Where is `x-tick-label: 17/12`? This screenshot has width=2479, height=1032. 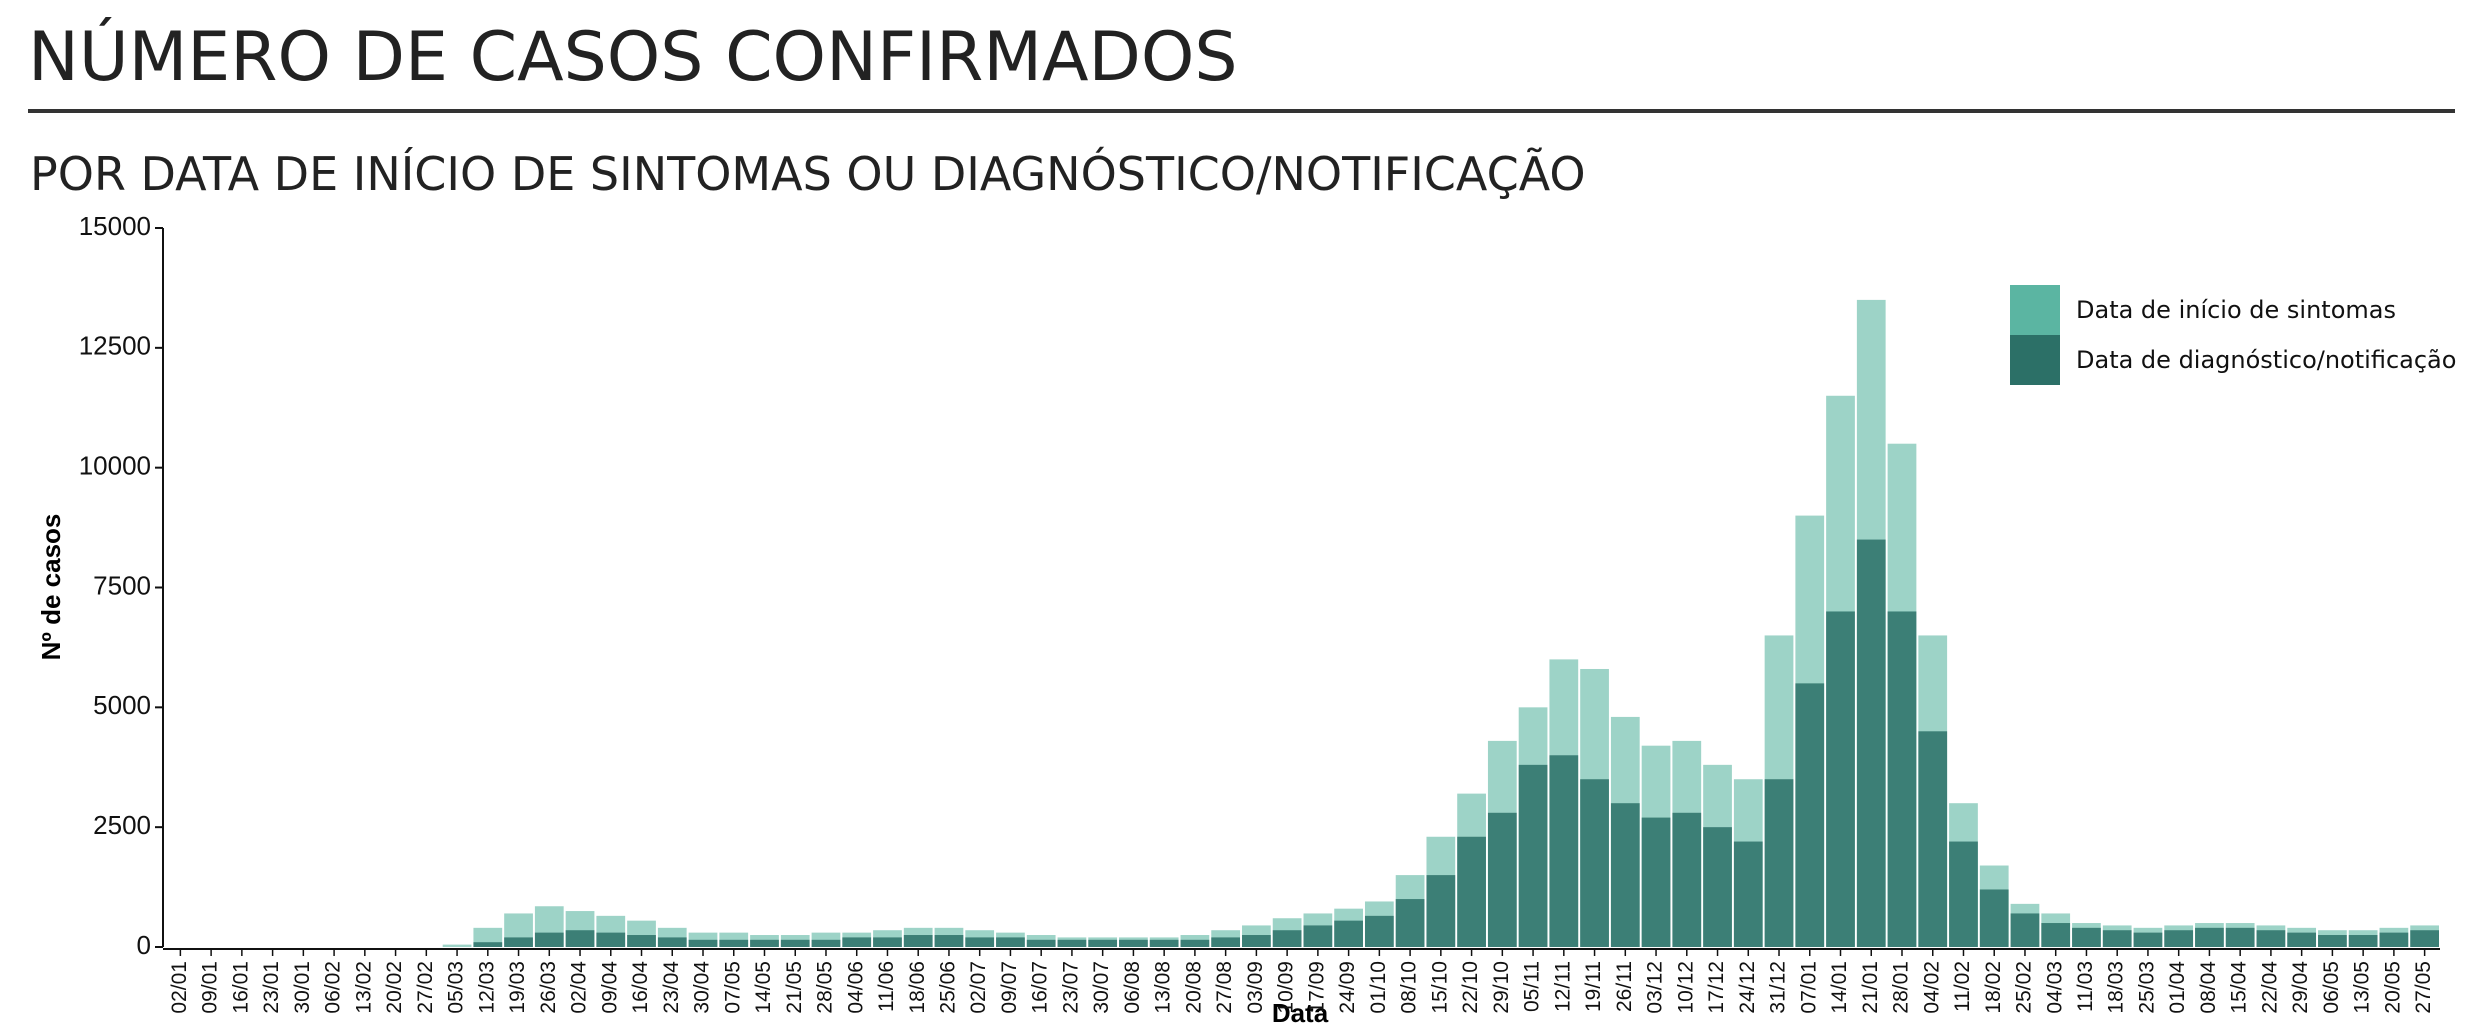 x-tick-label: 17/12 is located at coordinates (1716, 987).